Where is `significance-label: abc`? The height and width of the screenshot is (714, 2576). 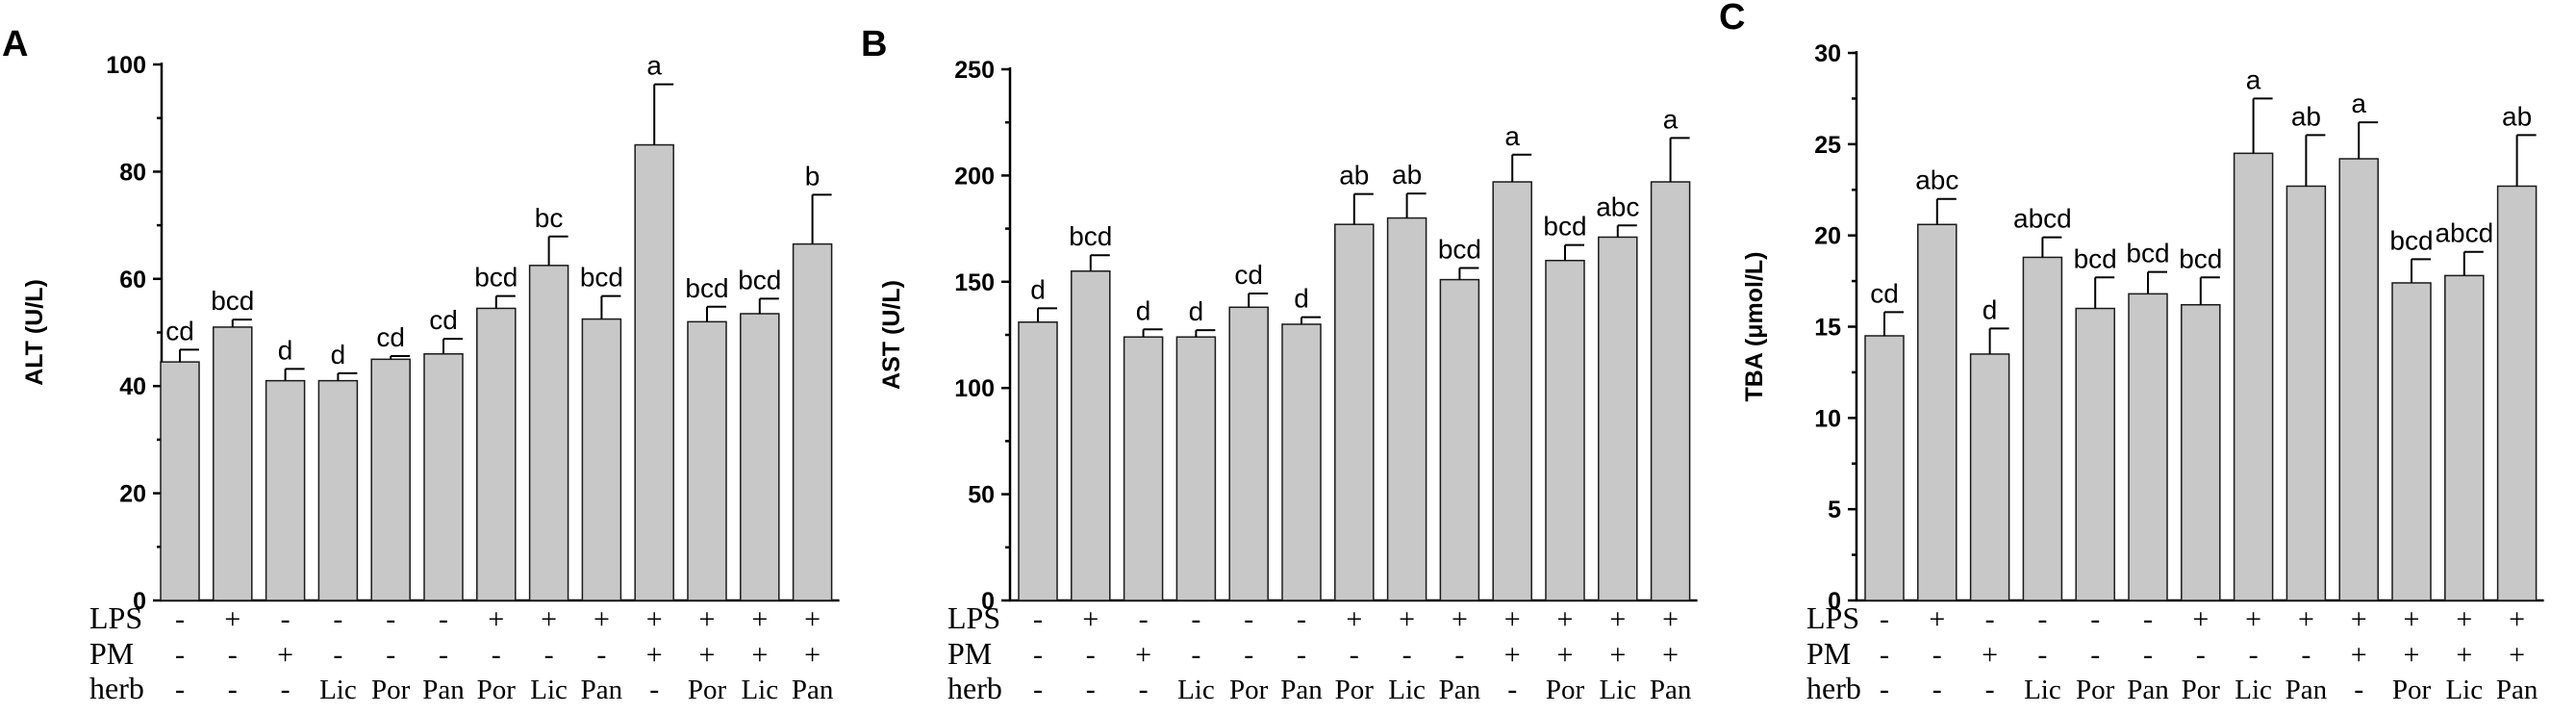 significance-label: abc is located at coordinates (1937, 181).